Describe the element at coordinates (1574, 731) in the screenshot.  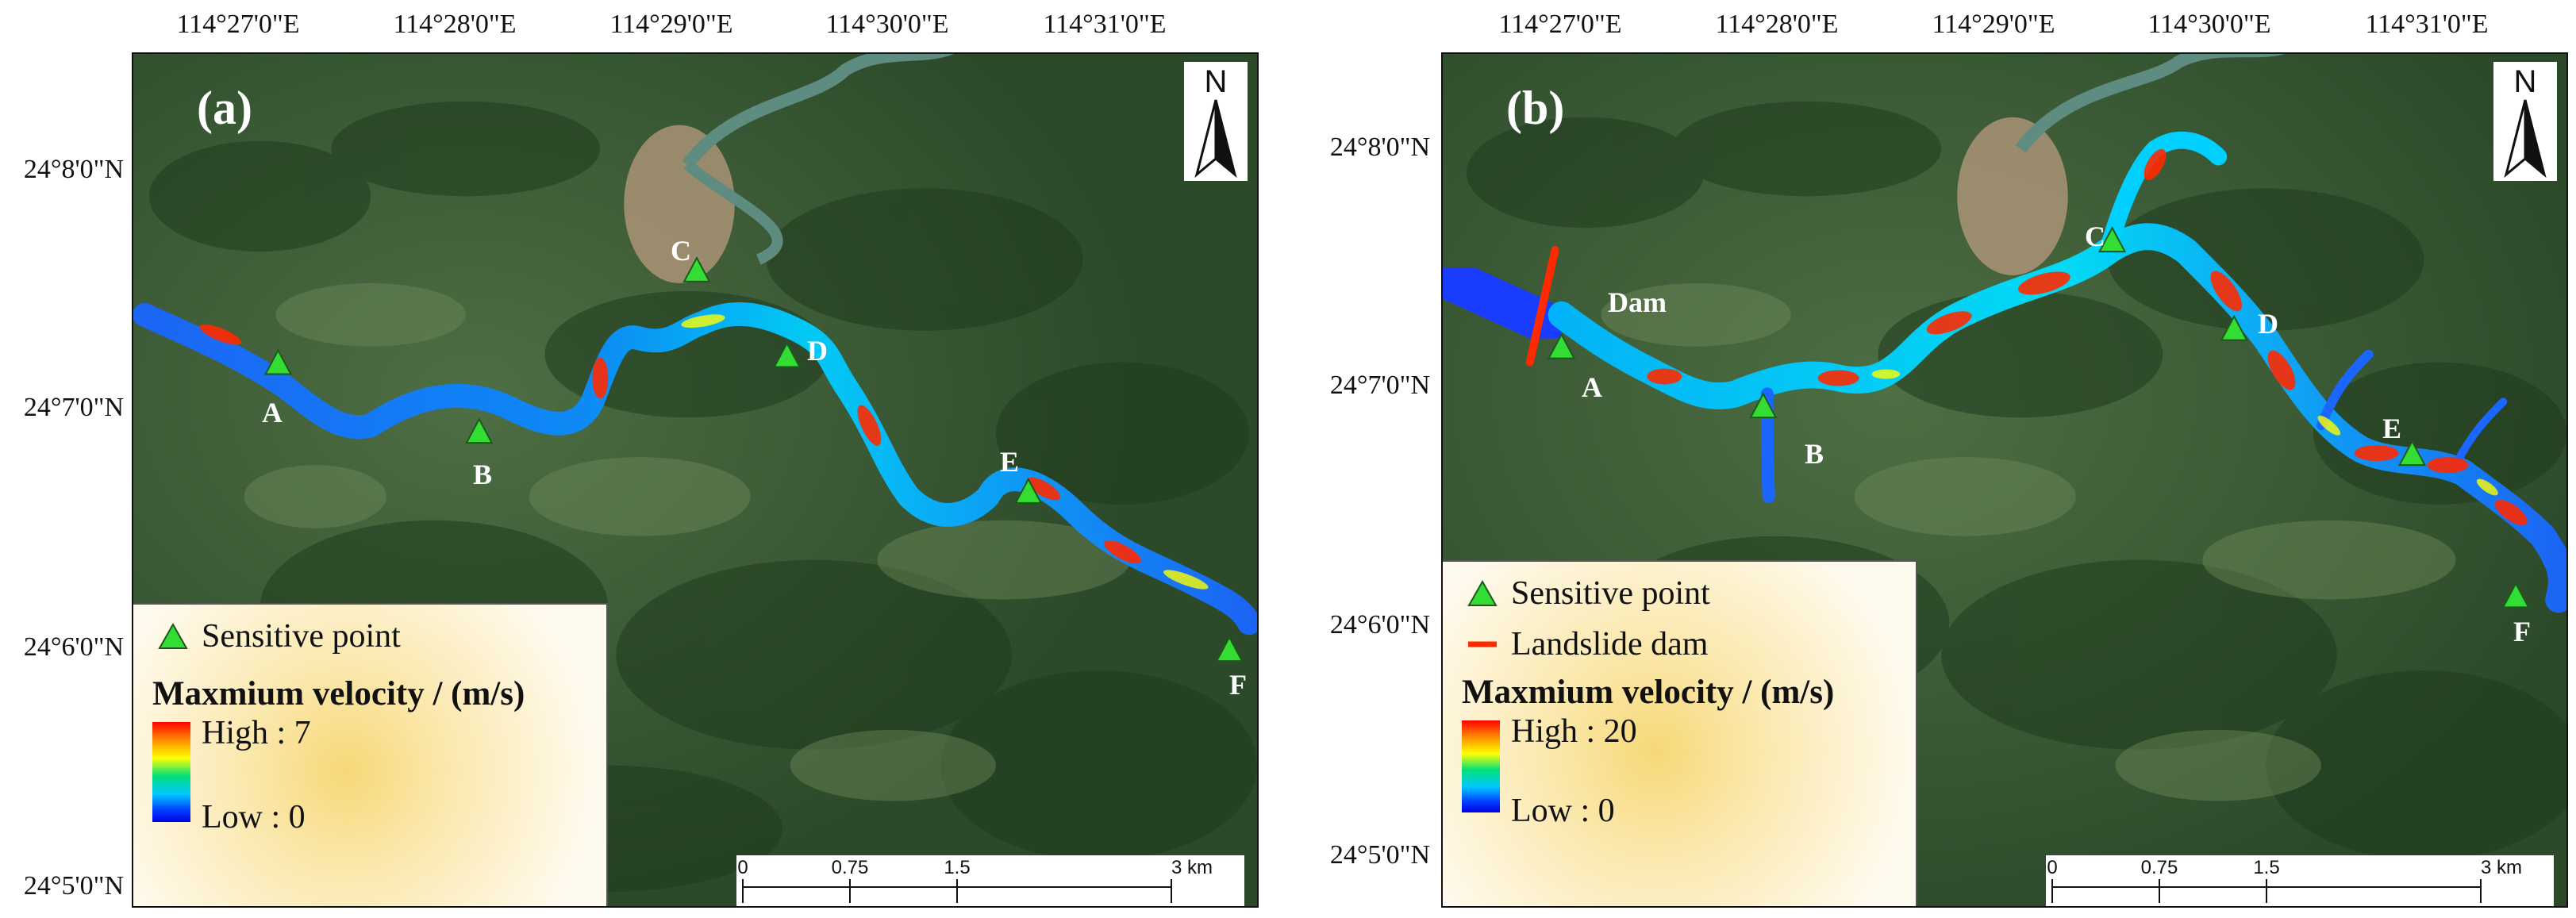
I see `ramp-high-label: High : 20` at that location.